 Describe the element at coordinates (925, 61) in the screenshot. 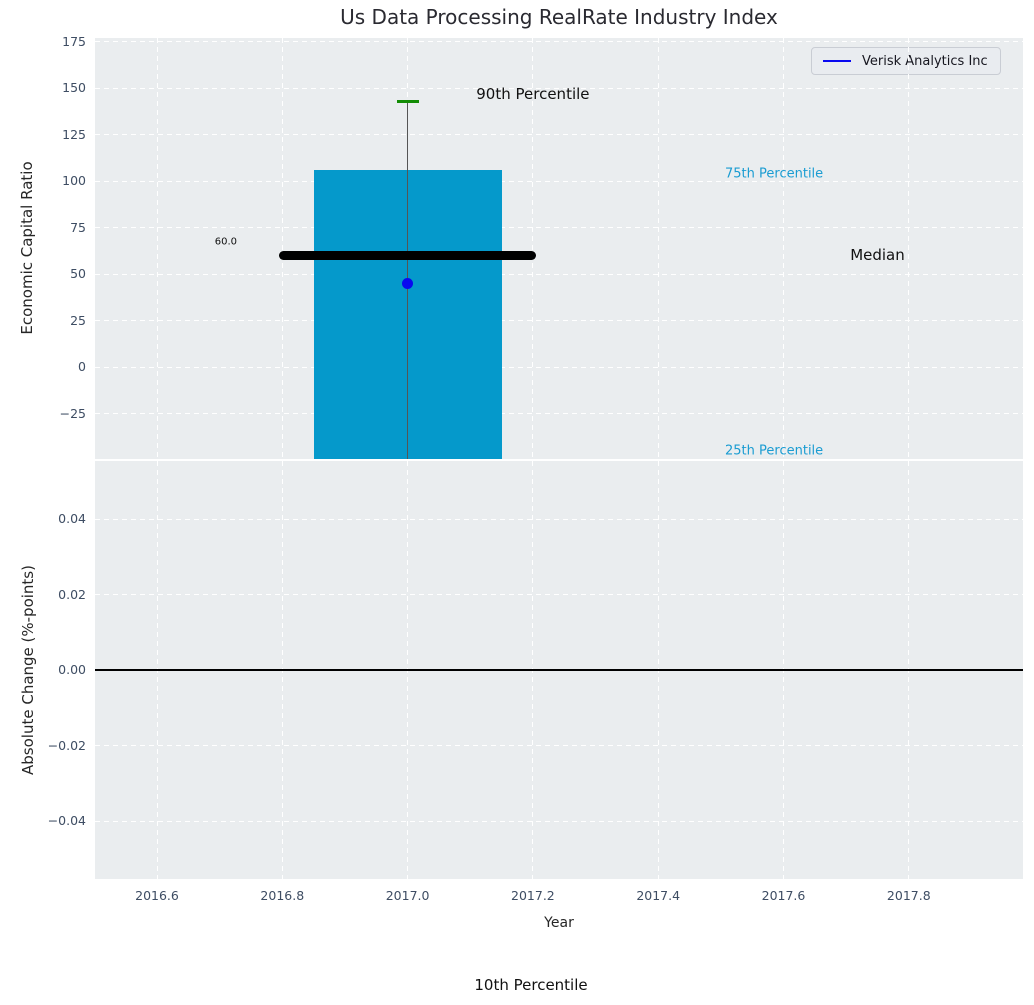

I see `legend-label: Verisk Analytics Inc` at that location.